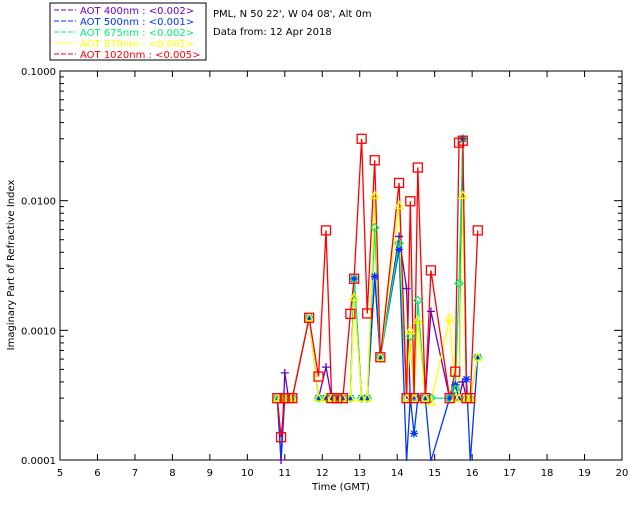 The height and width of the screenshot is (512, 640). Describe the element at coordinates (322, 473) in the screenshot. I see `x-tick-label: 12` at that location.